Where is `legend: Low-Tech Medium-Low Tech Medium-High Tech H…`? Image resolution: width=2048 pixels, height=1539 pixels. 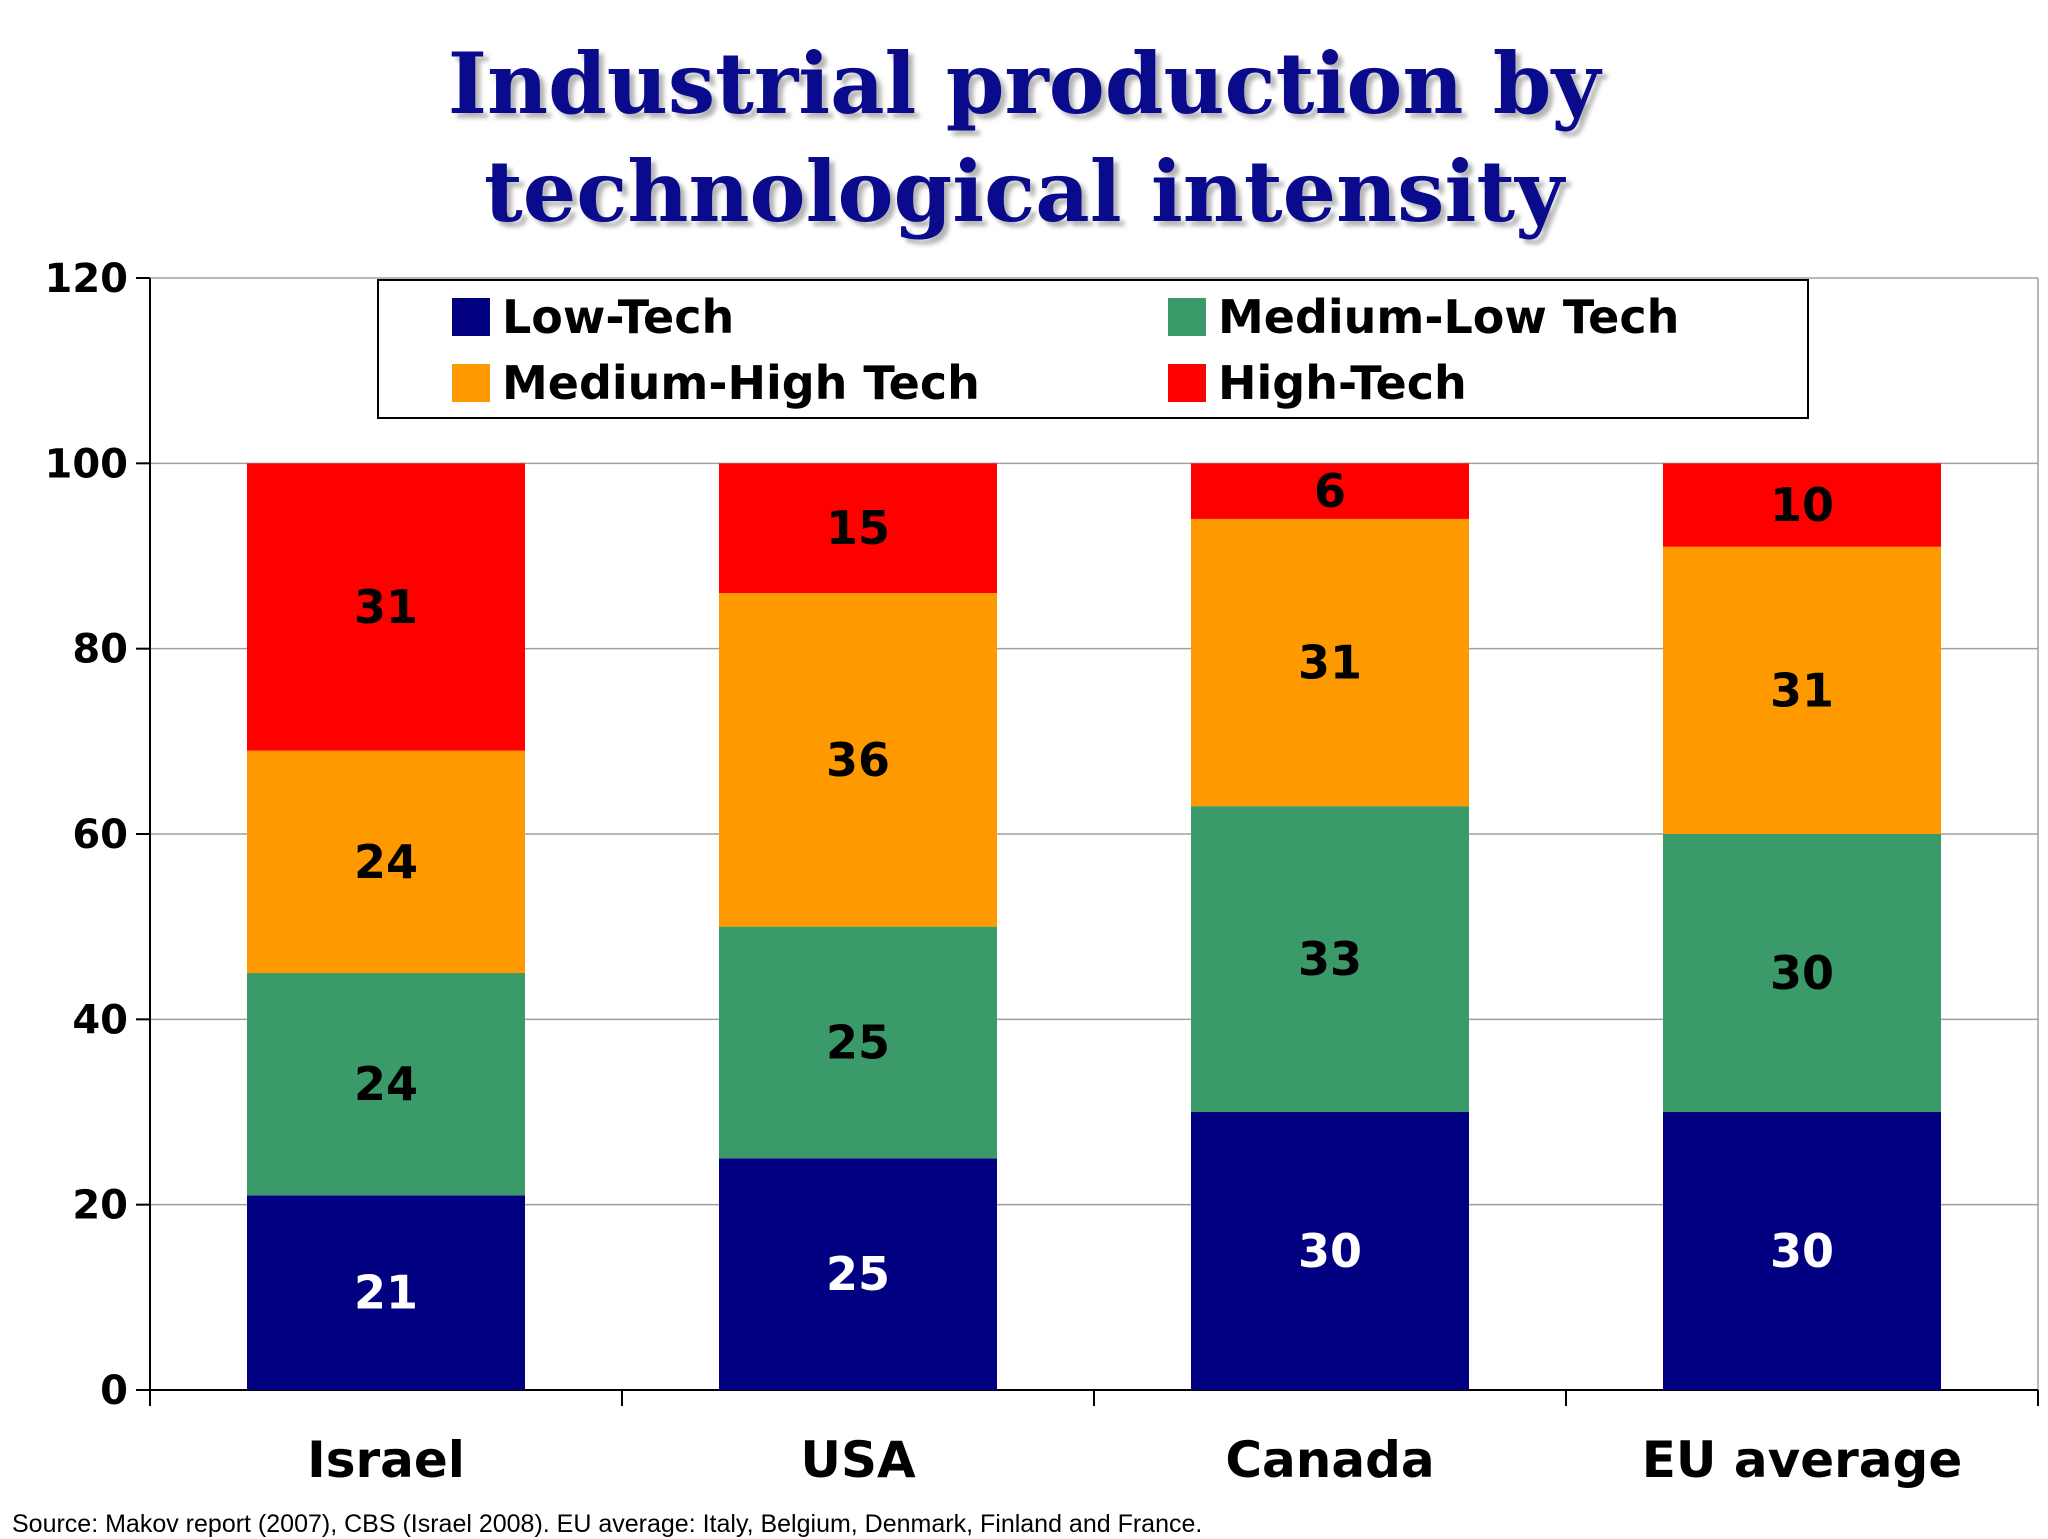
legend: Low-Tech Medium-Low Tech Medium-High Tech H… is located at coordinates (1093, 349).